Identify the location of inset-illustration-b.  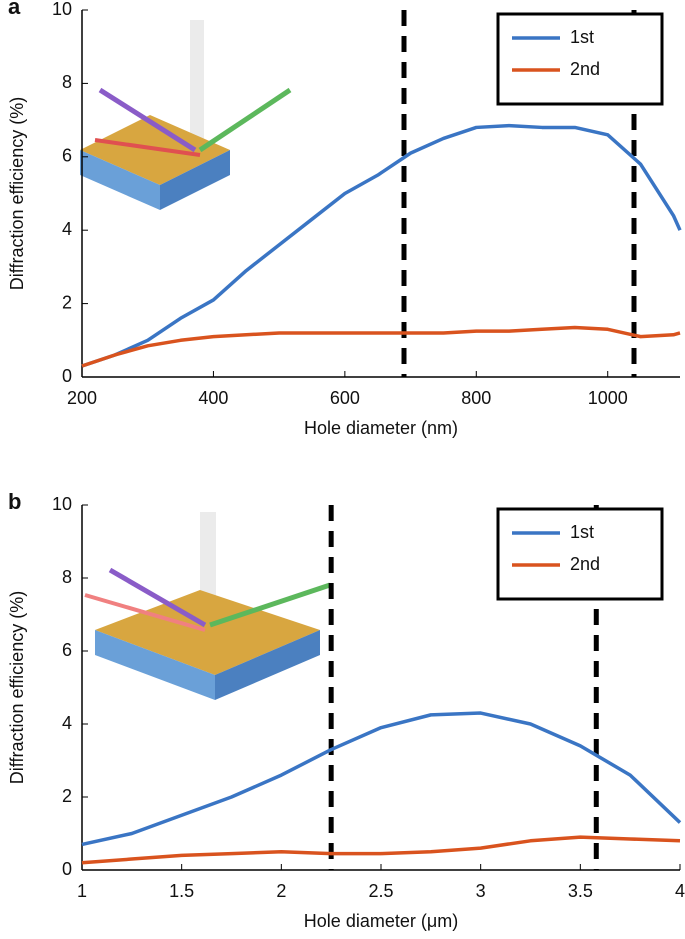
(207, 606).